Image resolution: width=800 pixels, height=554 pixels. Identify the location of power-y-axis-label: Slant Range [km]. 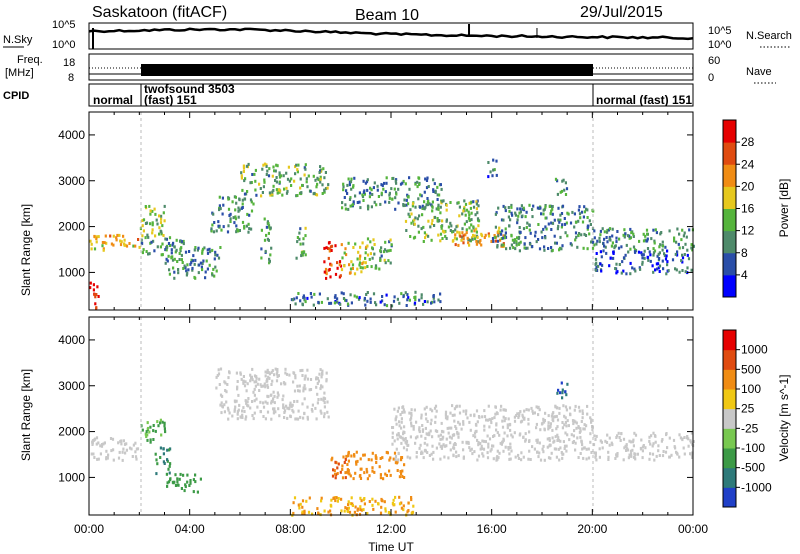
(26, 250).